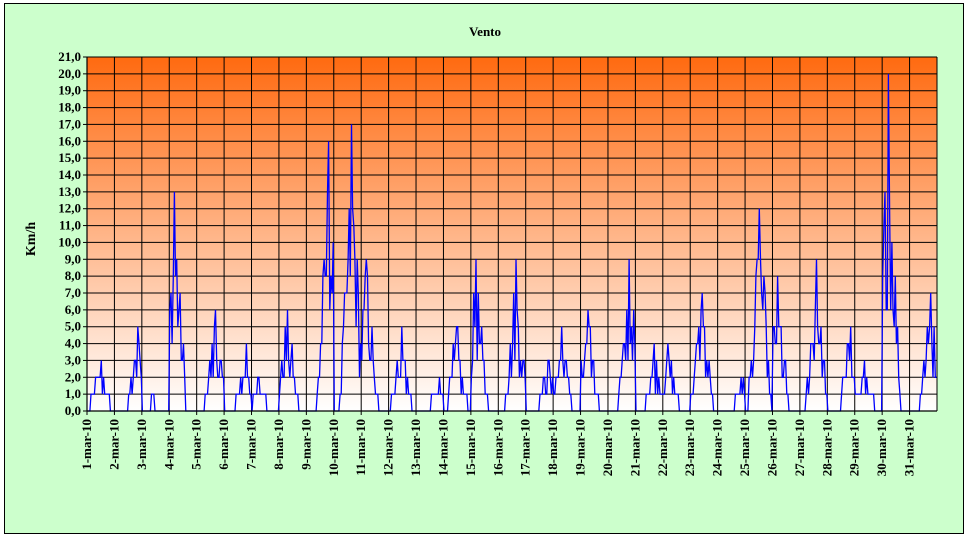 The width and height of the screenshot is (970, 539). I want to click on chart-title: Vento, so click(485, 31).